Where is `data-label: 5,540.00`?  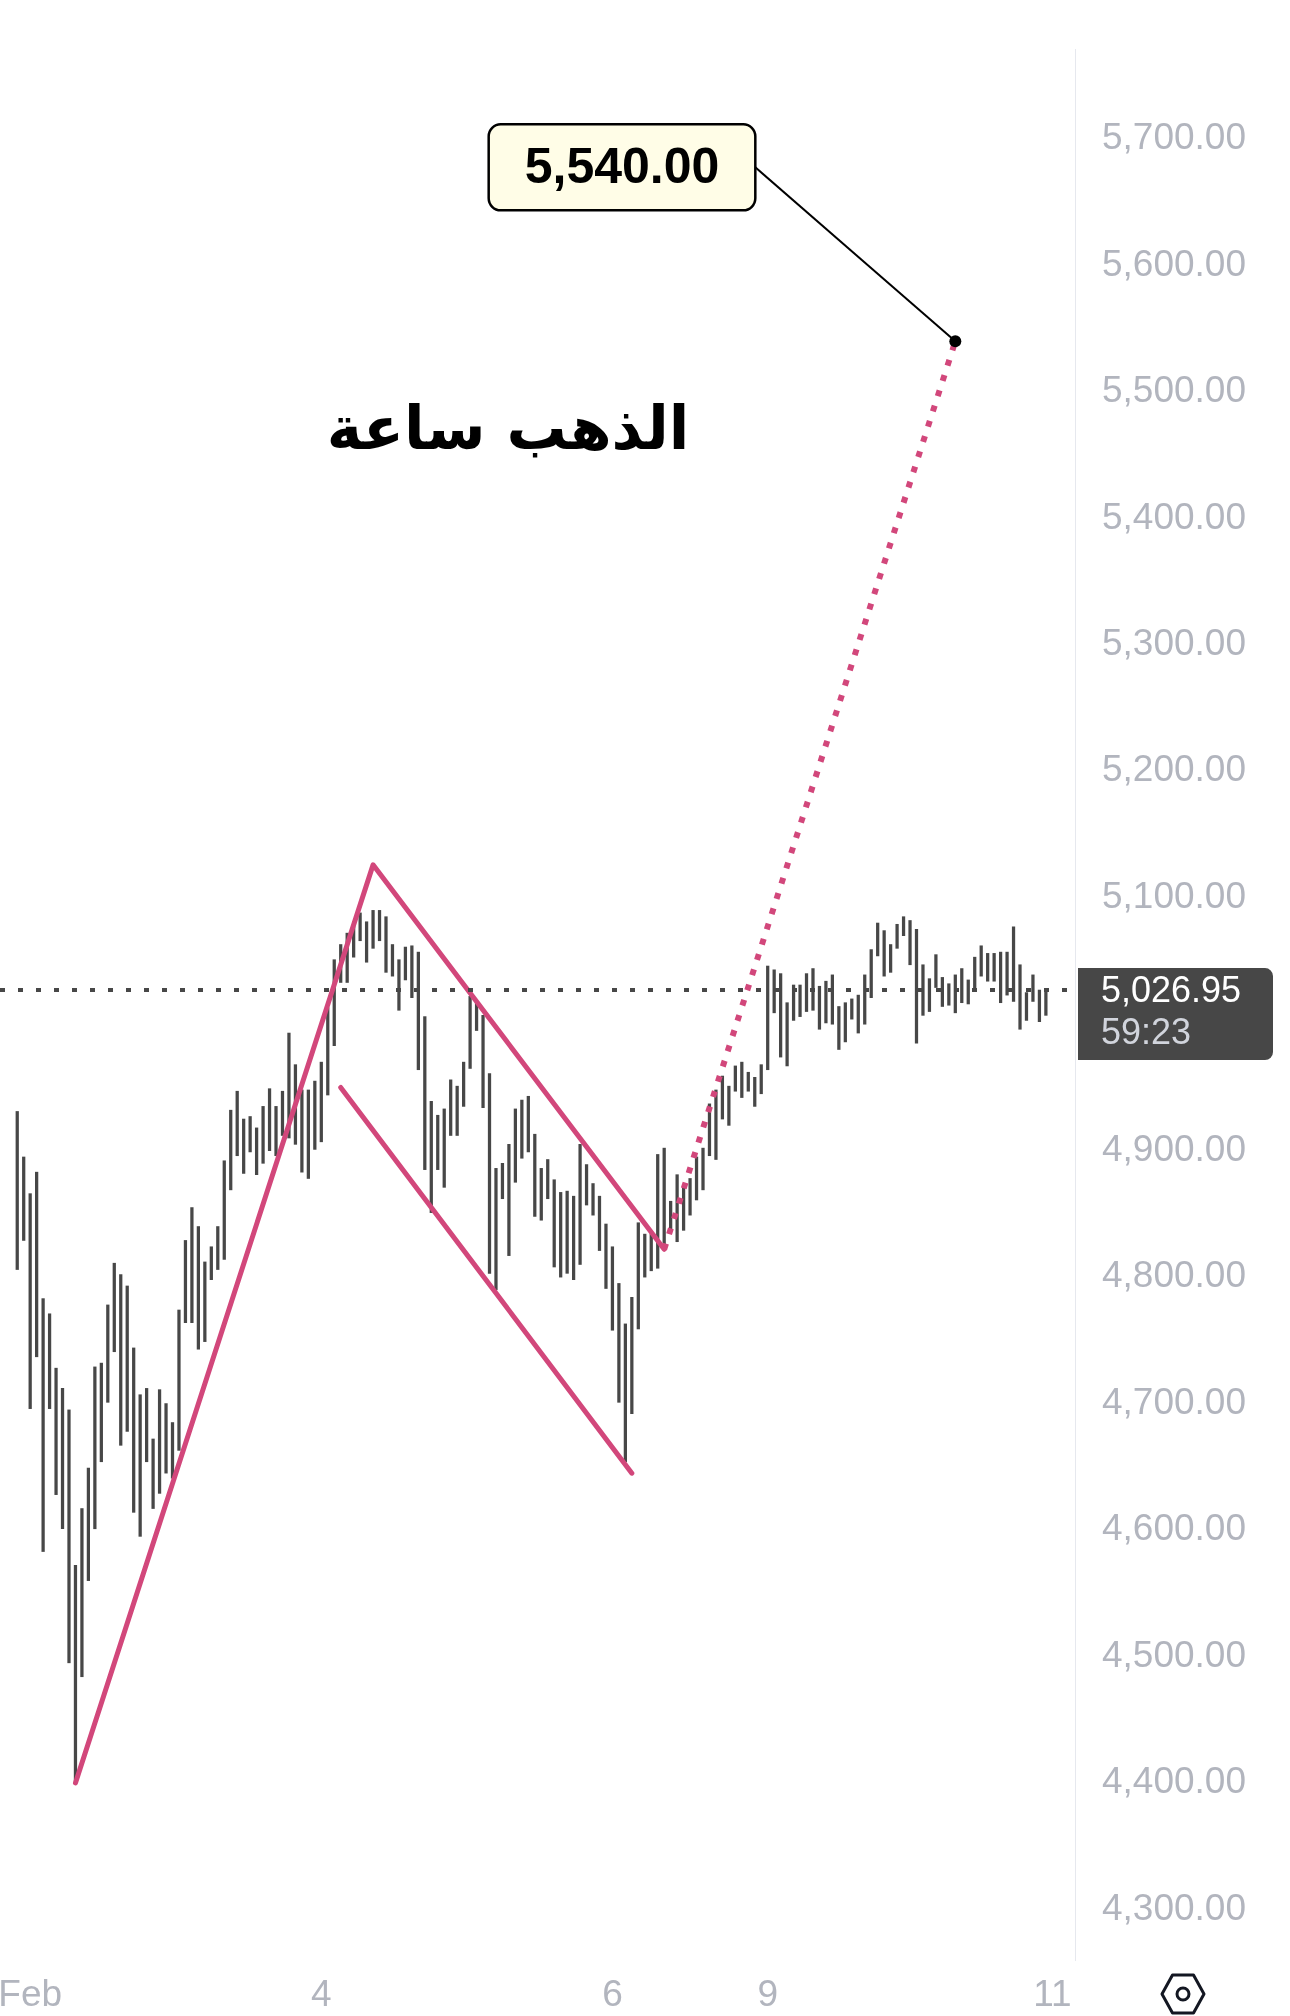
data-label: 5,540.00 is located at coordinates (622, 166).